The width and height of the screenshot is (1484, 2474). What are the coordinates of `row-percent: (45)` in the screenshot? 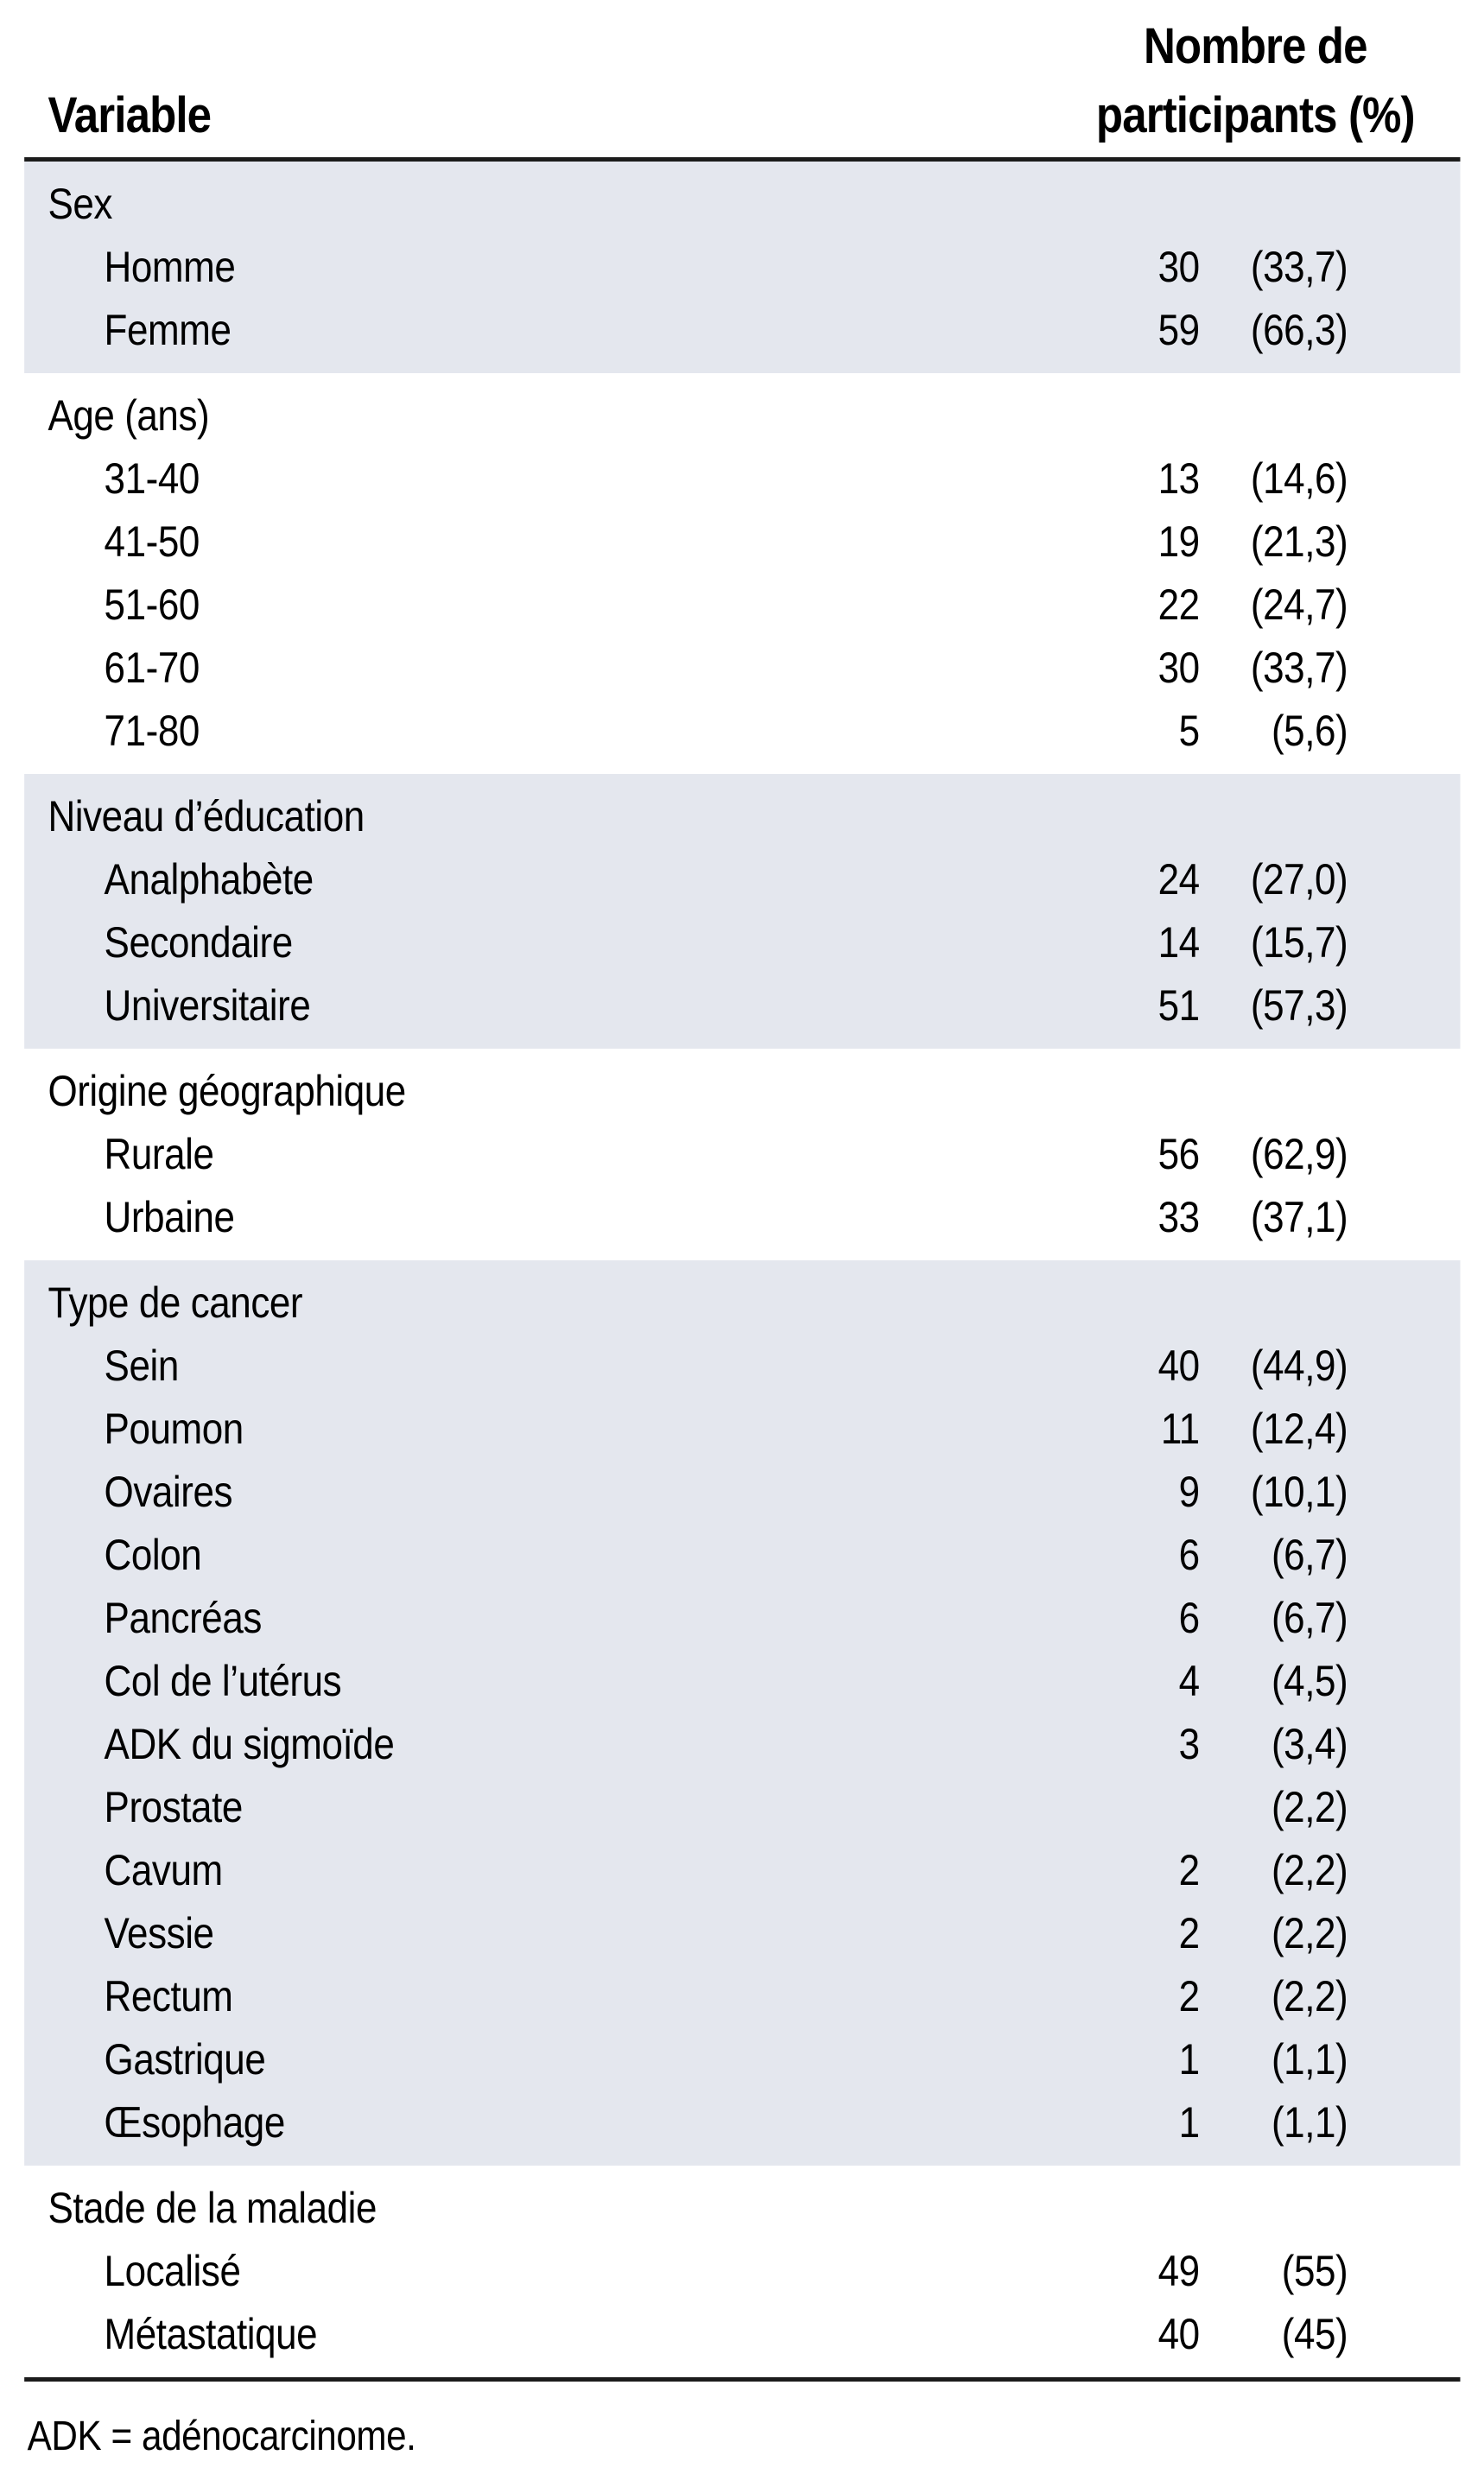 It's located at (1314, 2333).